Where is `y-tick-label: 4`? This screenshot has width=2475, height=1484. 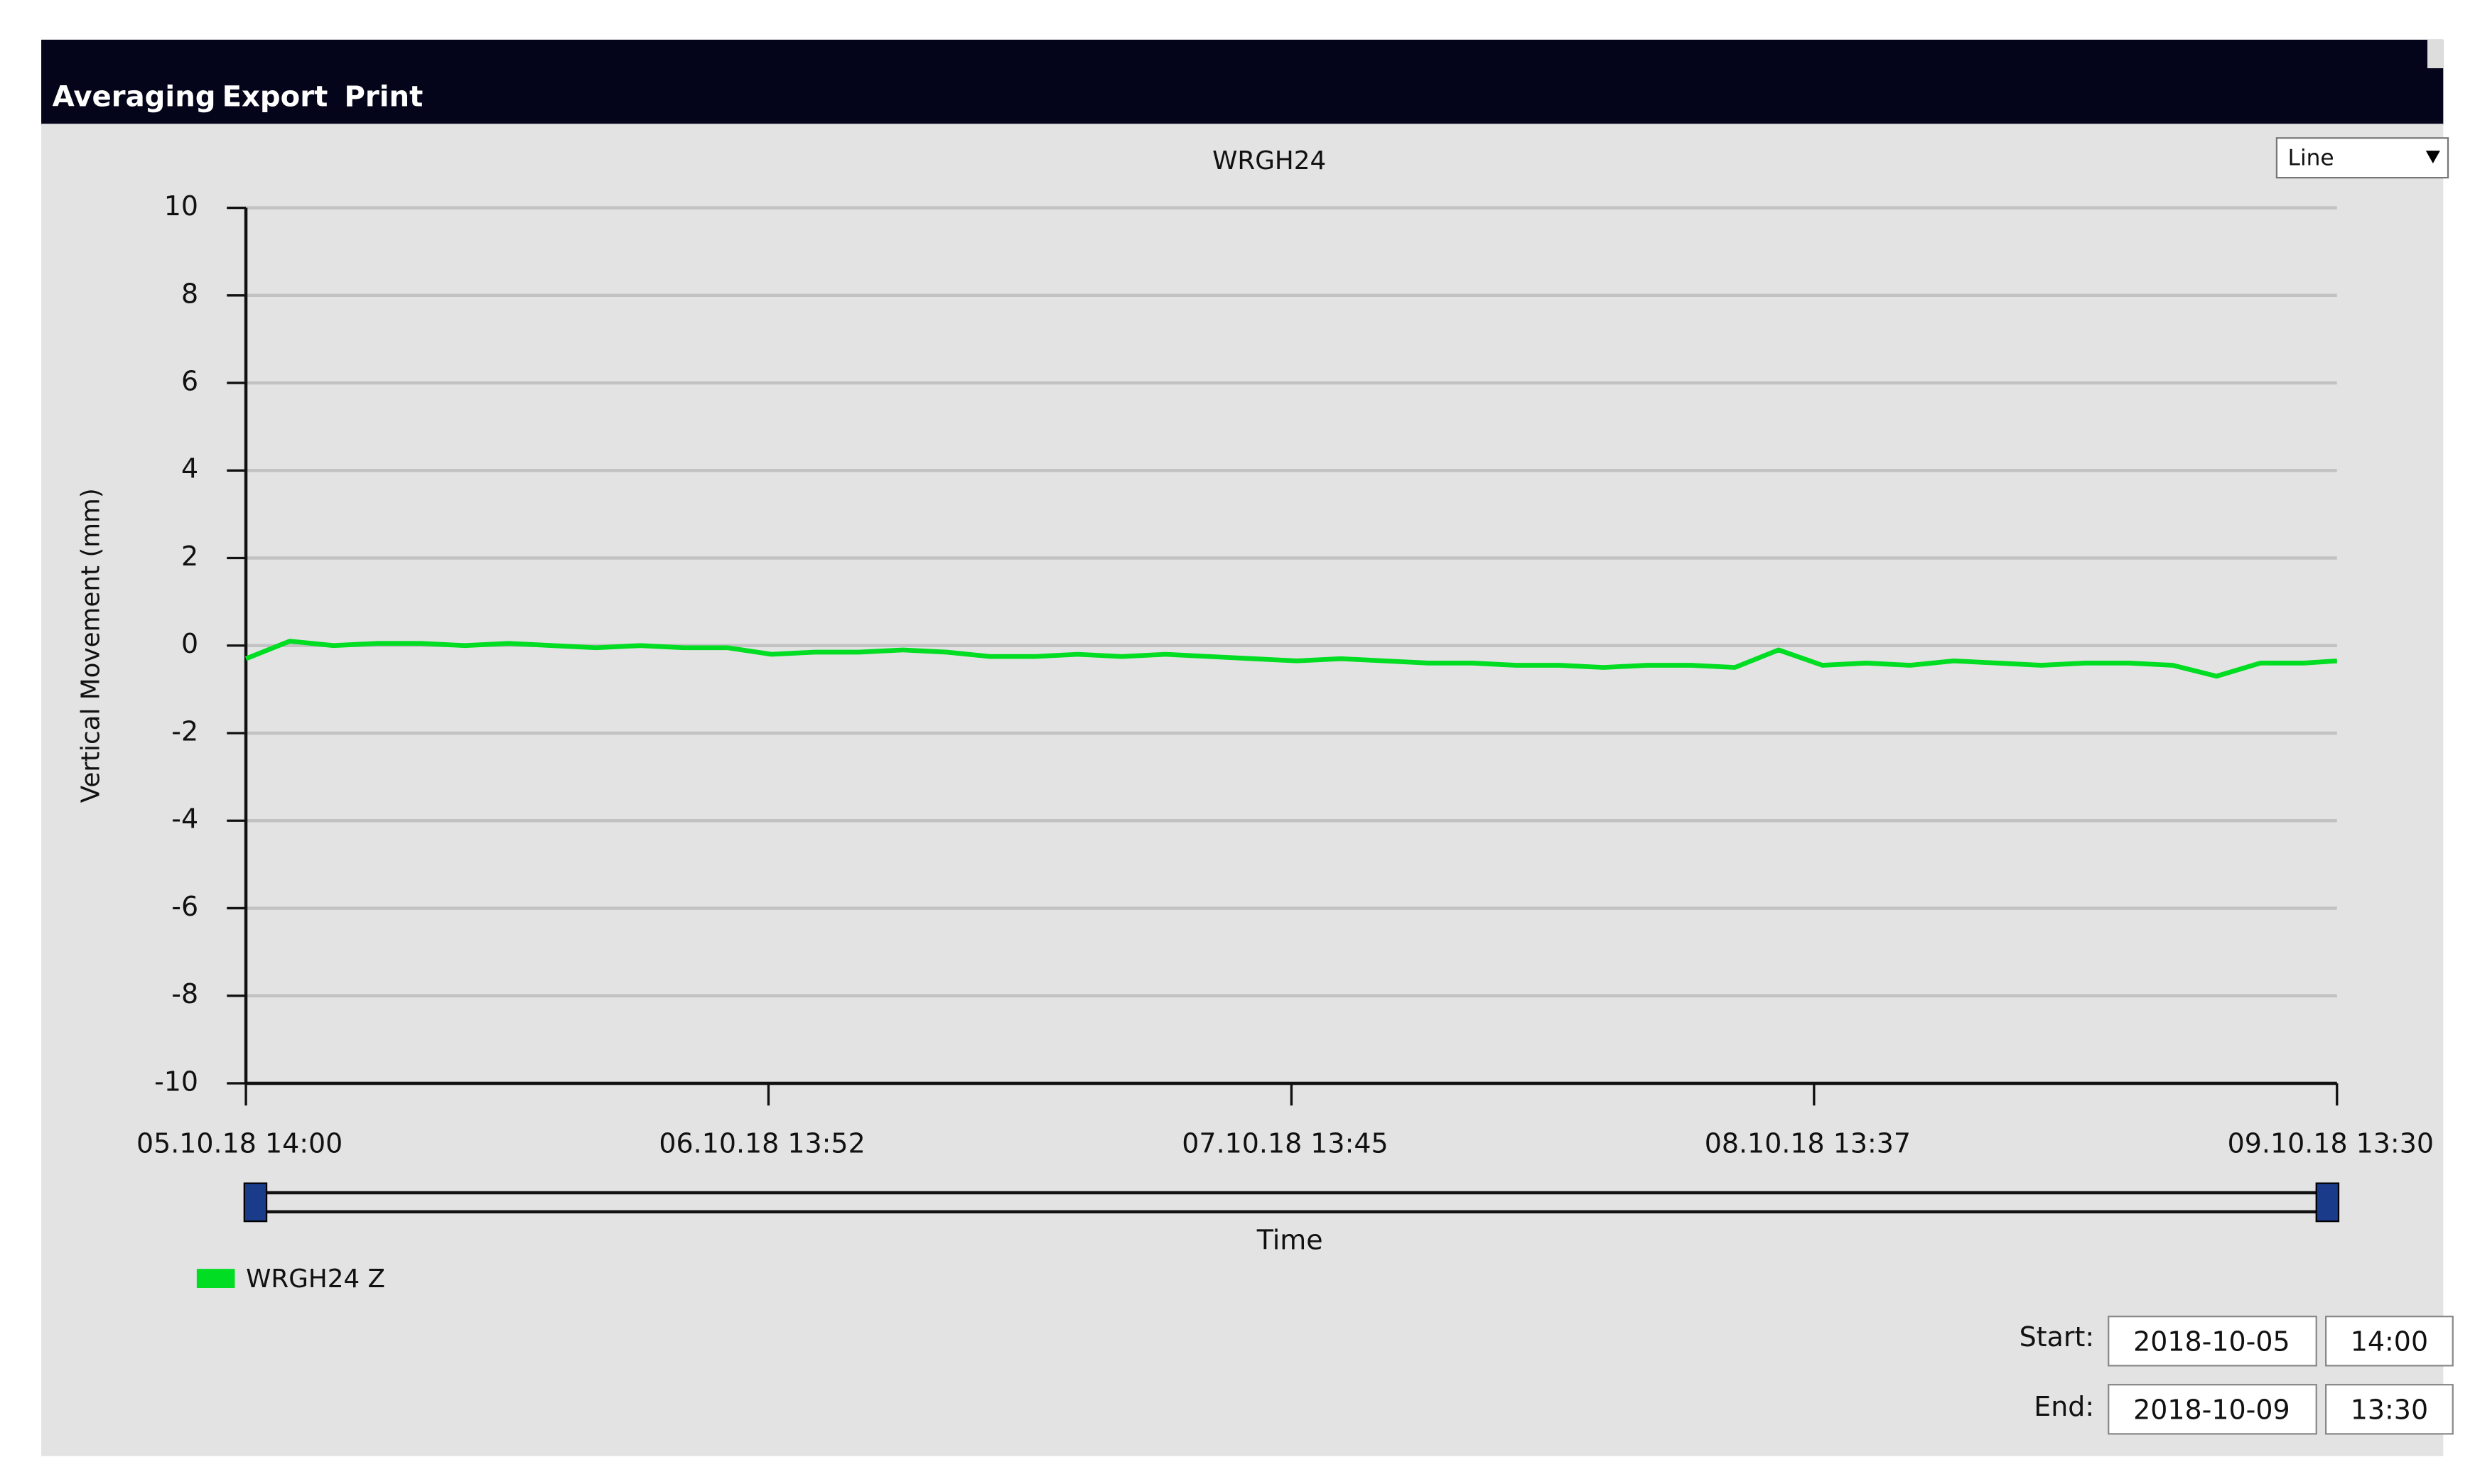 y-tick-label: 4 is located at coordinates (189, 468).